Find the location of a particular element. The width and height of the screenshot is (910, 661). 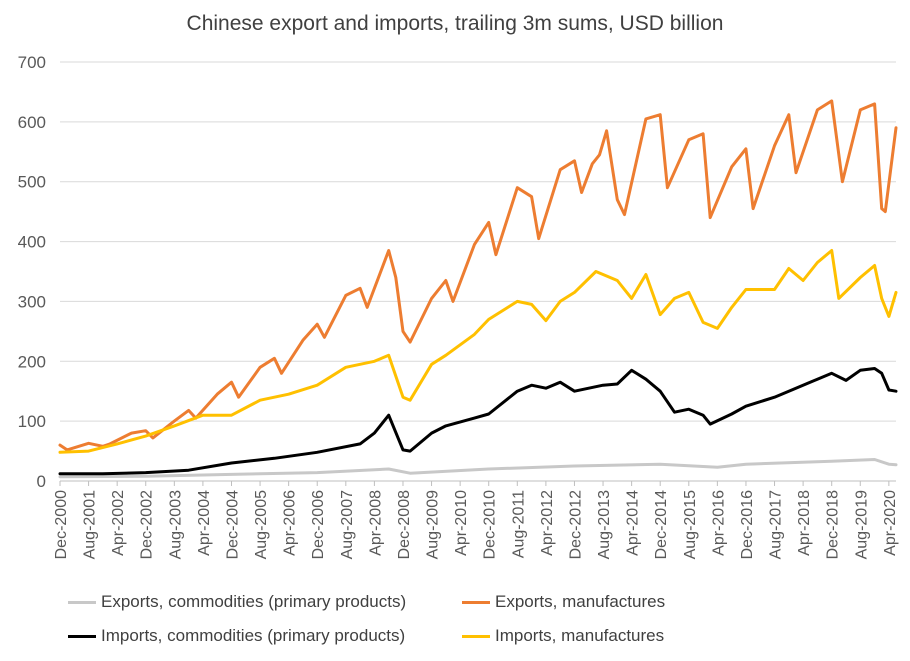

legend-item-exports-commodities: Exports, commodities (primary products) is located at coordinates (237, 602).